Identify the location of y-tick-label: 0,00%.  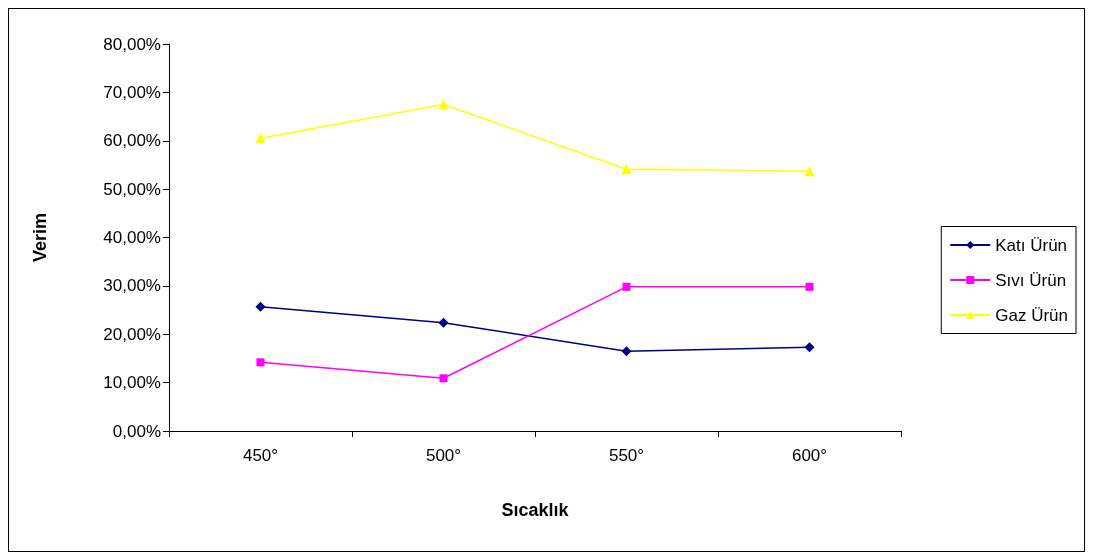
(136, 431).